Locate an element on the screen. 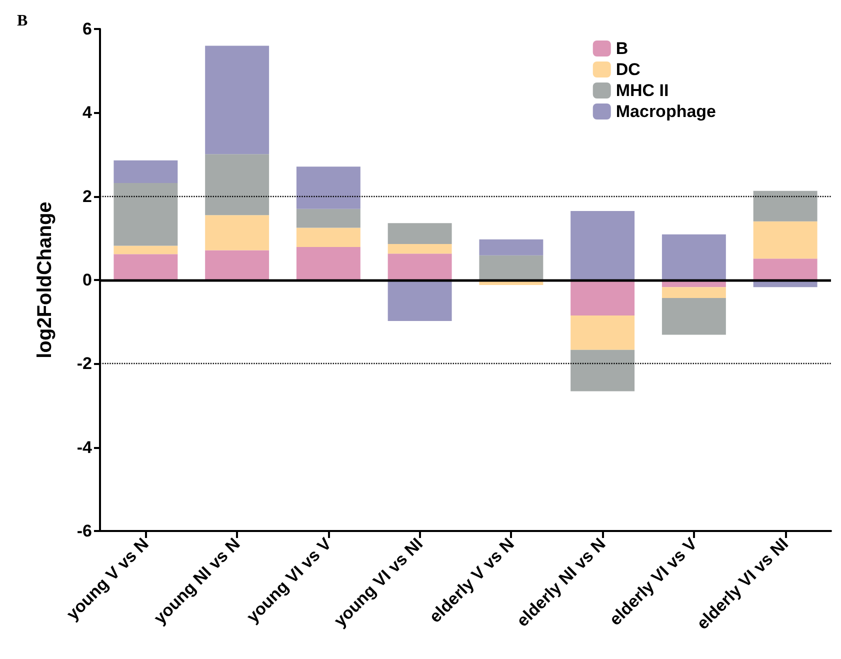 This screenshot has width=841, height=659. y-tick-label: 0 is located at coordinates (87, 280).